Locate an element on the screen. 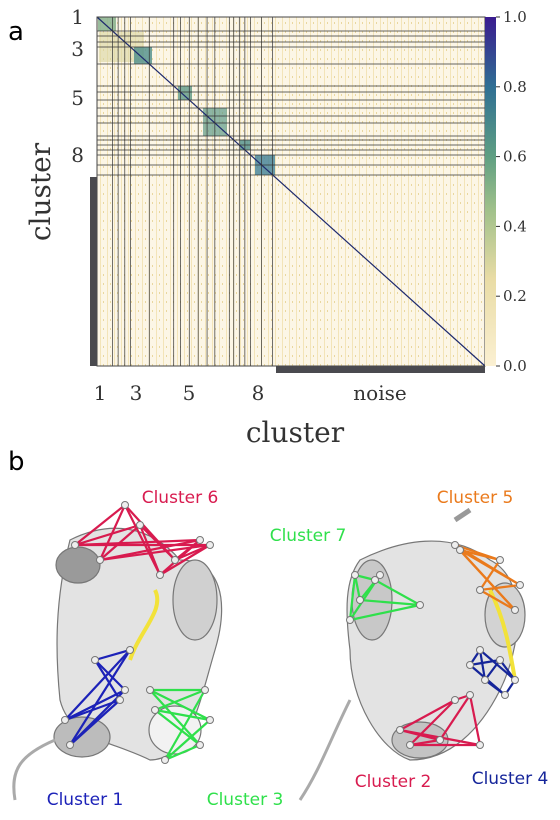  colorbar-tick-label: 0.2 is located at coordinates (515, 296).